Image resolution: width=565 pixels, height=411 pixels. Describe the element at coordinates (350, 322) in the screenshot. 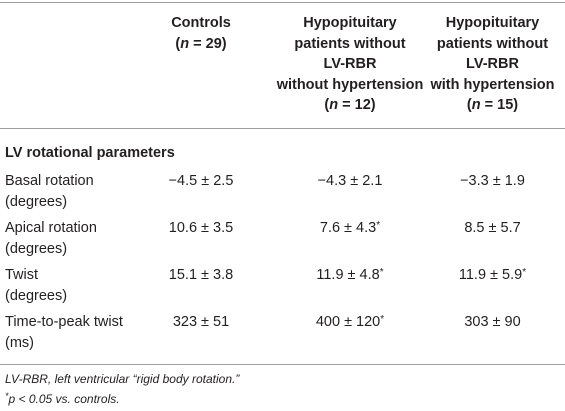

I see `cell-without-htn: 400 ± 120*` at that location.